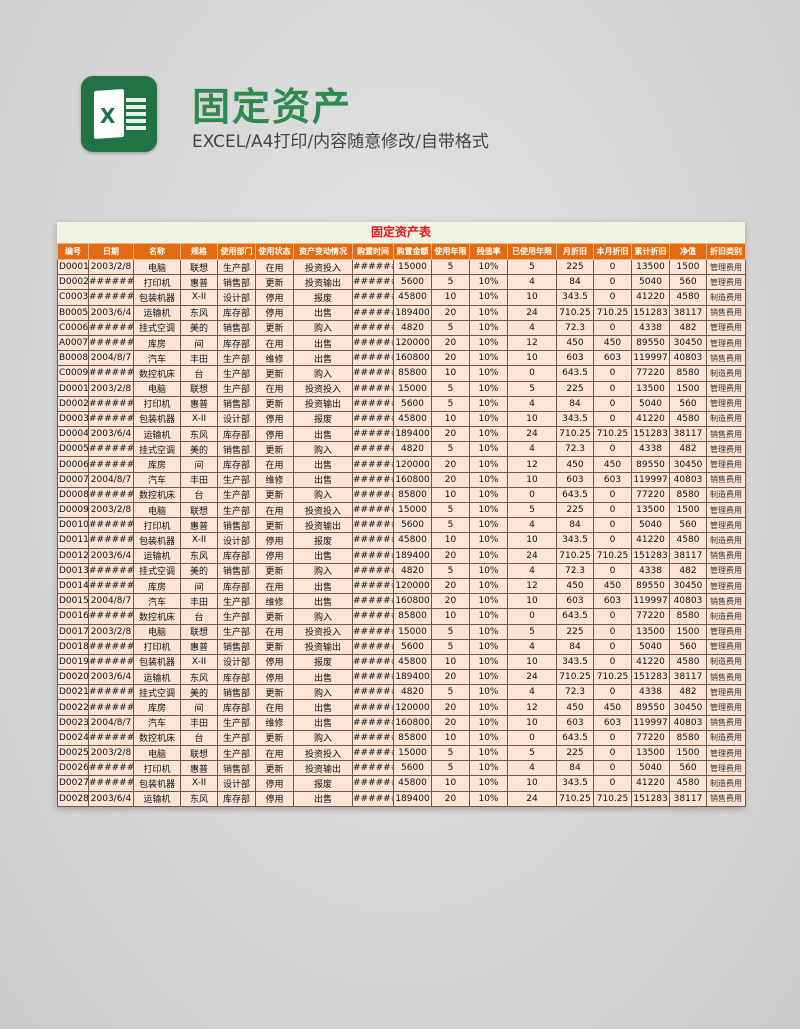  What do you see at coordinates (236, 677) in the screenshot?
I see `table-cell: 库存部` at bounding box center [236, 677].